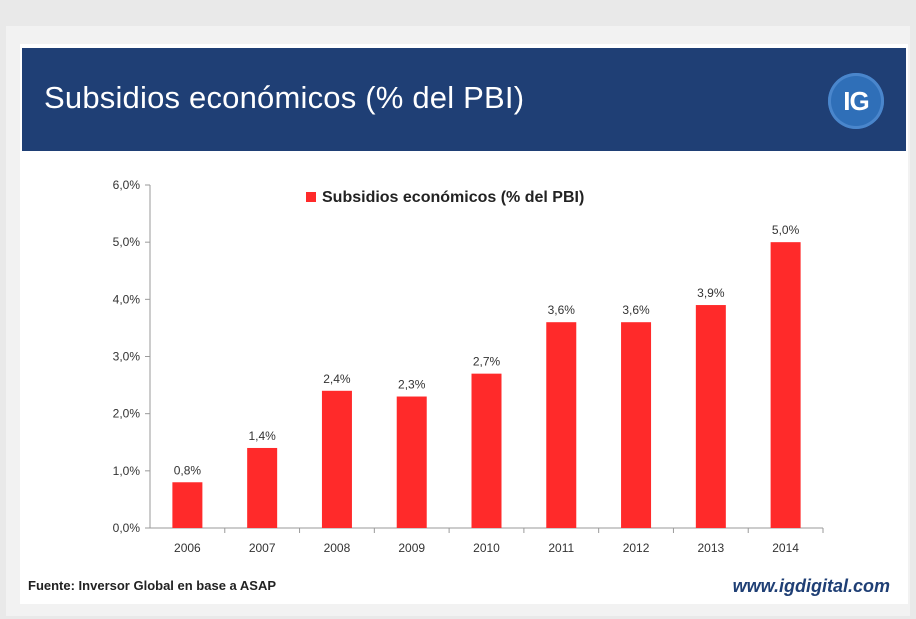 The height and width of the screenshot is (619, 916). Describe the element at coordinates (710, 548) in the screenshot. I see `x-tick-label: 2013` at that location.